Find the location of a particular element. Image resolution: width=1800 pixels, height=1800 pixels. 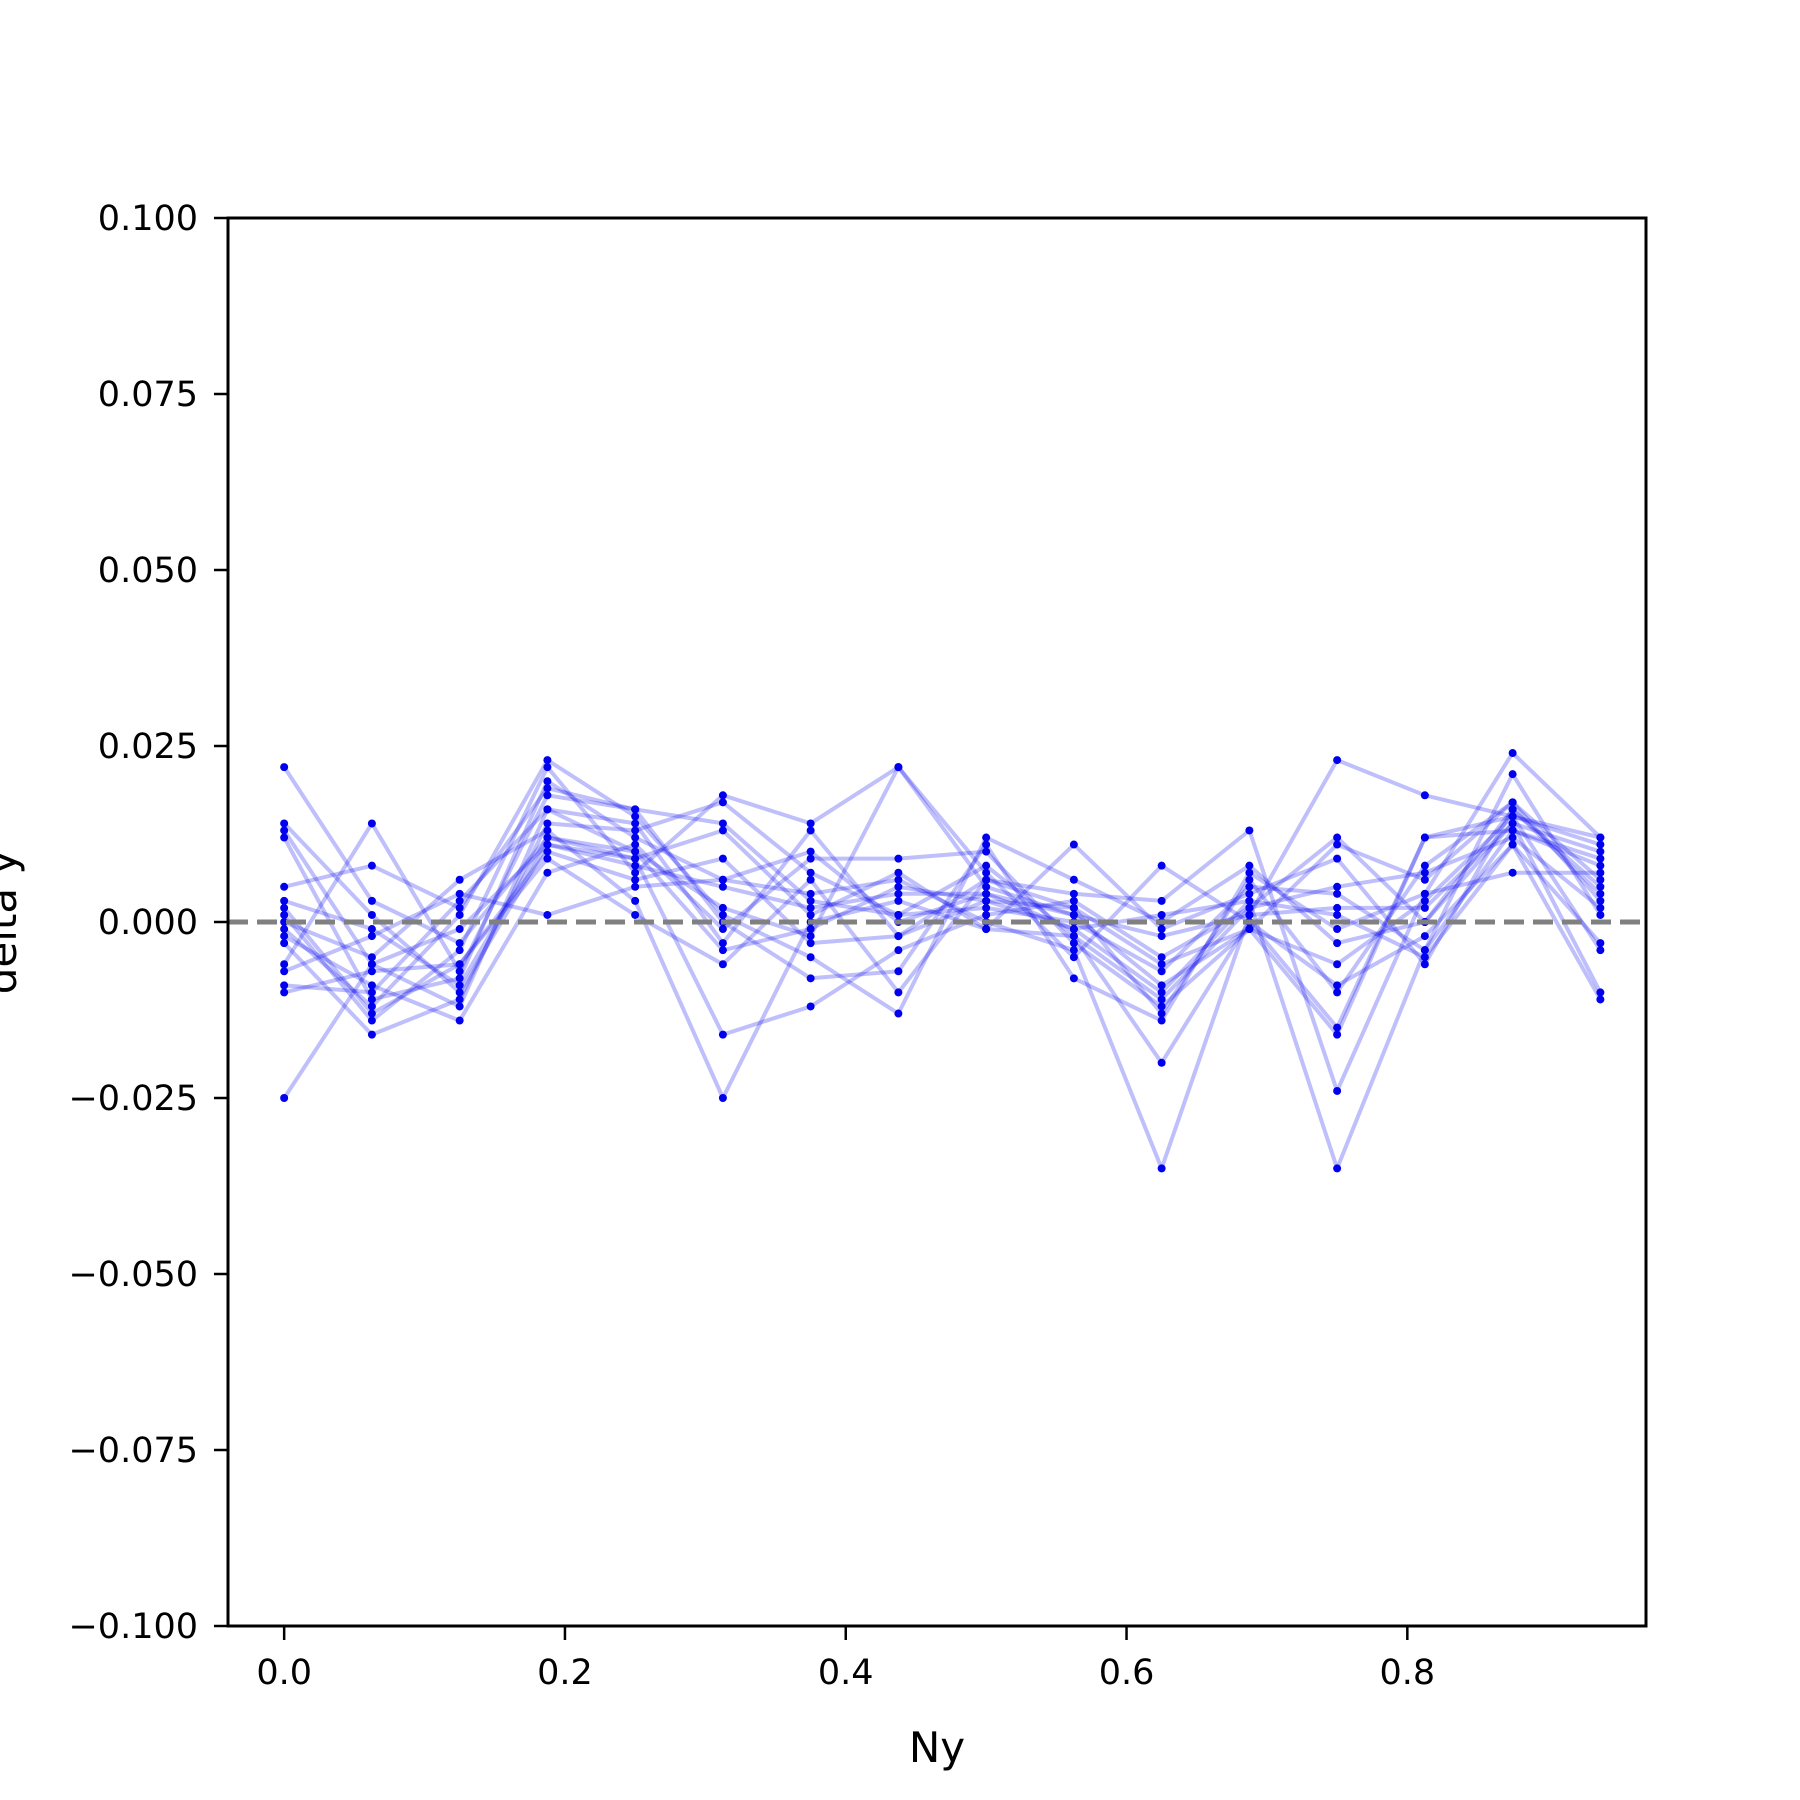

x-axis: 0.0 0.2 0.4 0.6 0.8 is located at coordinates (845, 1659).